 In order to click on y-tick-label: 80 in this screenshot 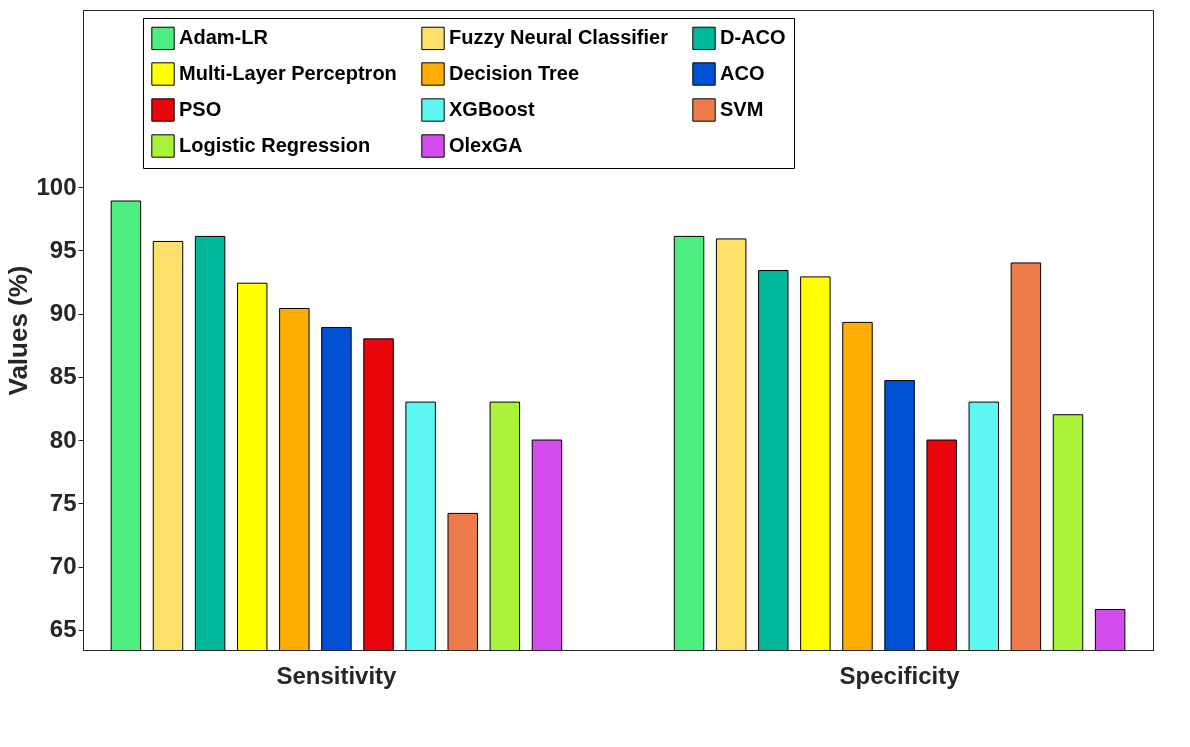, I will do `click(63, 439)`.